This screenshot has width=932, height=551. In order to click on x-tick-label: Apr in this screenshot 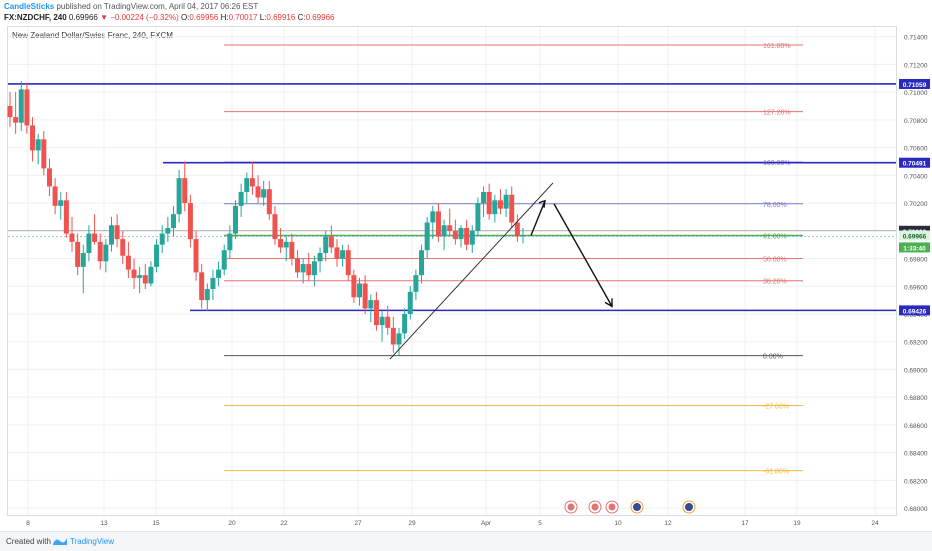, I will do `click(486, 523)`.